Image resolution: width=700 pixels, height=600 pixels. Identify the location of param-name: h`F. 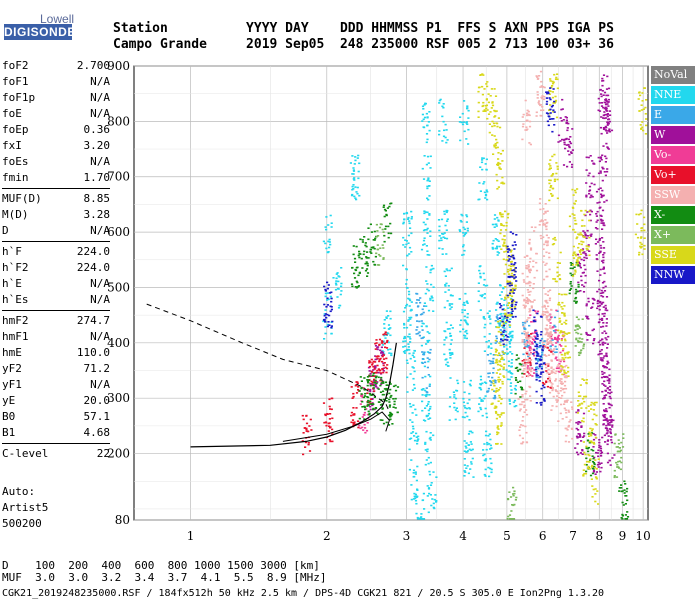
(12, 251).